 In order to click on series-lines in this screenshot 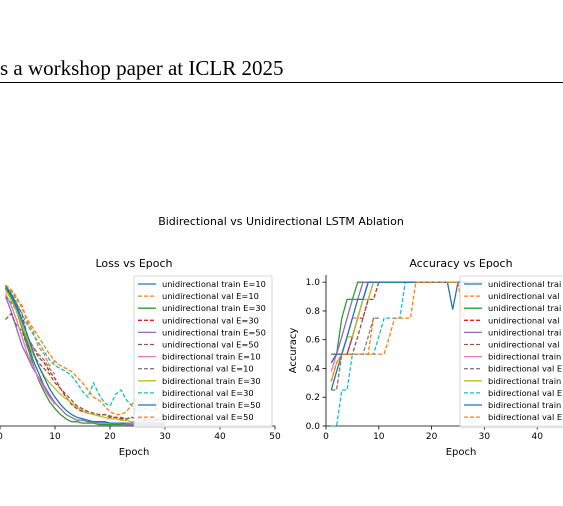, I will do `click(407, 354)`.